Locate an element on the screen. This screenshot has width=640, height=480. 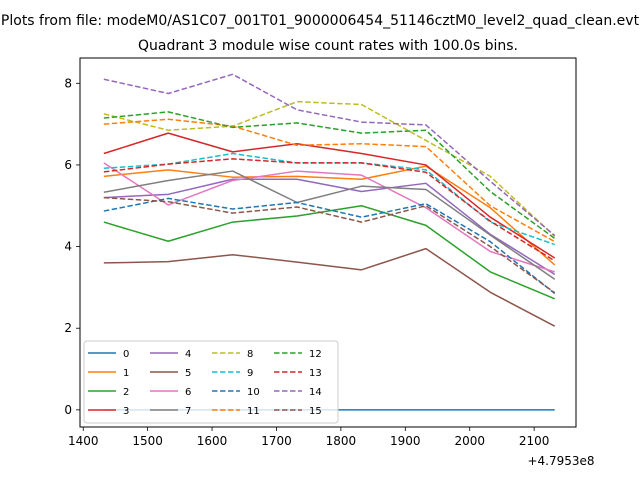
legend-label-5: 5 is located at coordinates (188, 373).